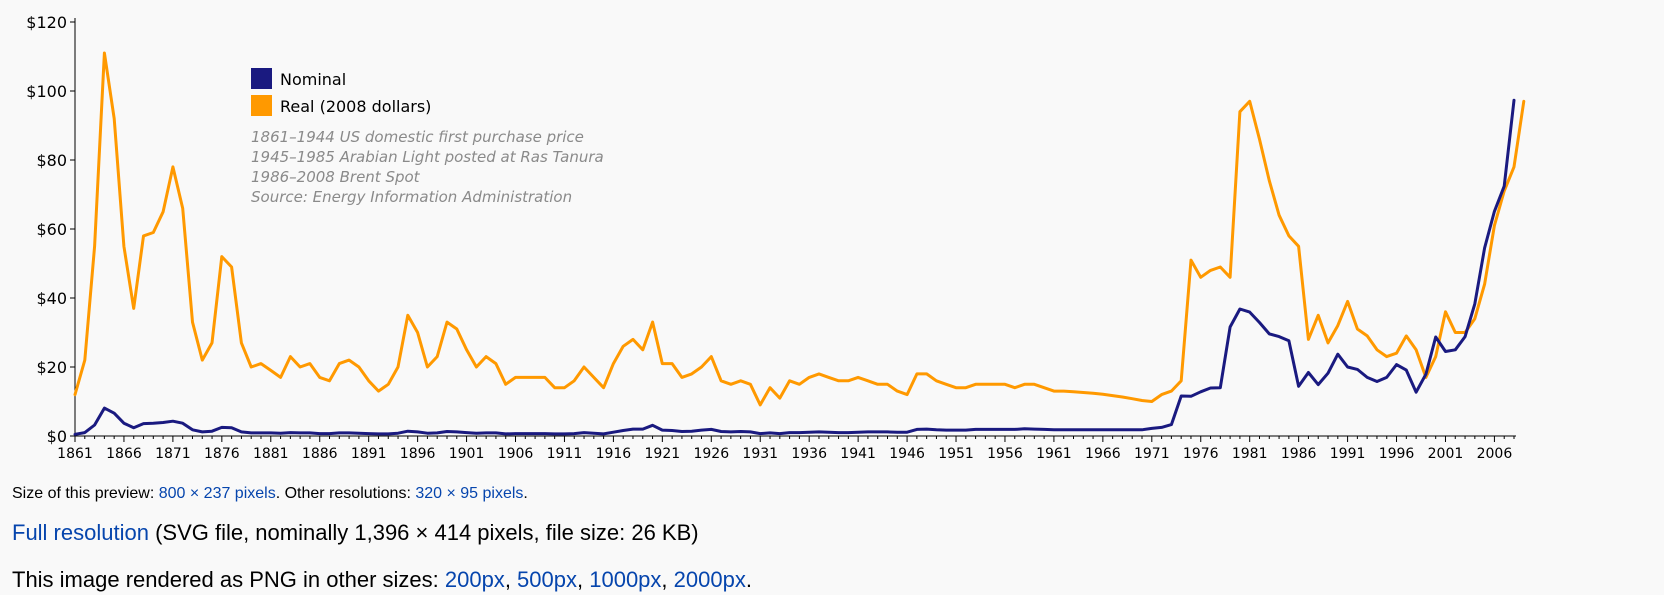  I want to click on x-tick-label: 1901, so click(467, 454).